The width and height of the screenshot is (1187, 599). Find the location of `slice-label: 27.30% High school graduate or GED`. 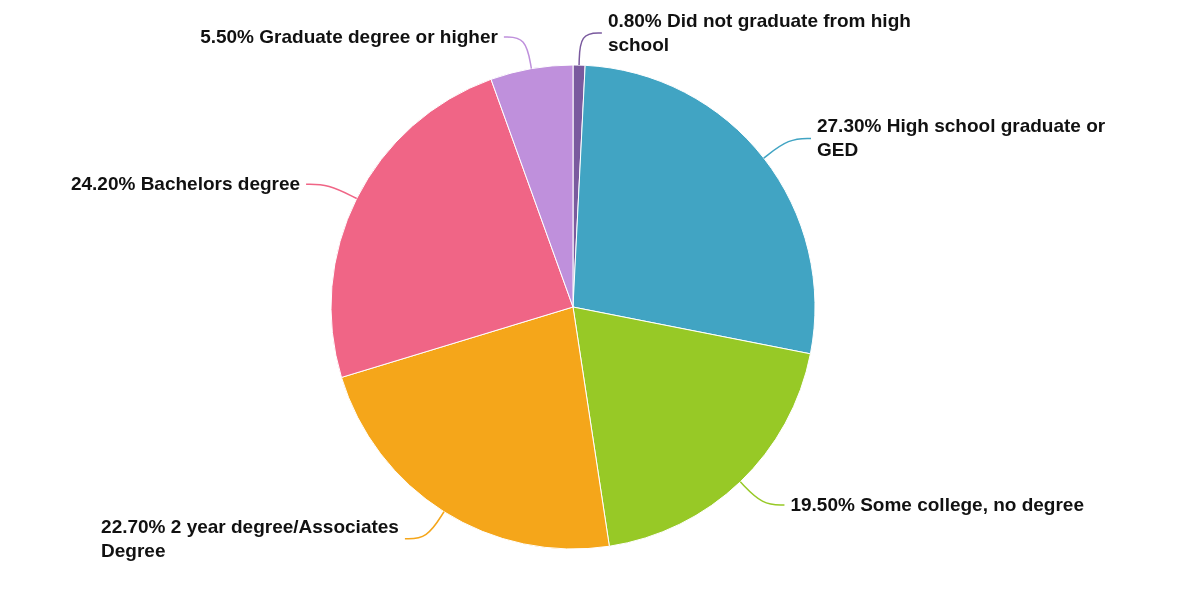

slice-label: 27.30% High school graduate or GED is located at coordinates (961, 138).